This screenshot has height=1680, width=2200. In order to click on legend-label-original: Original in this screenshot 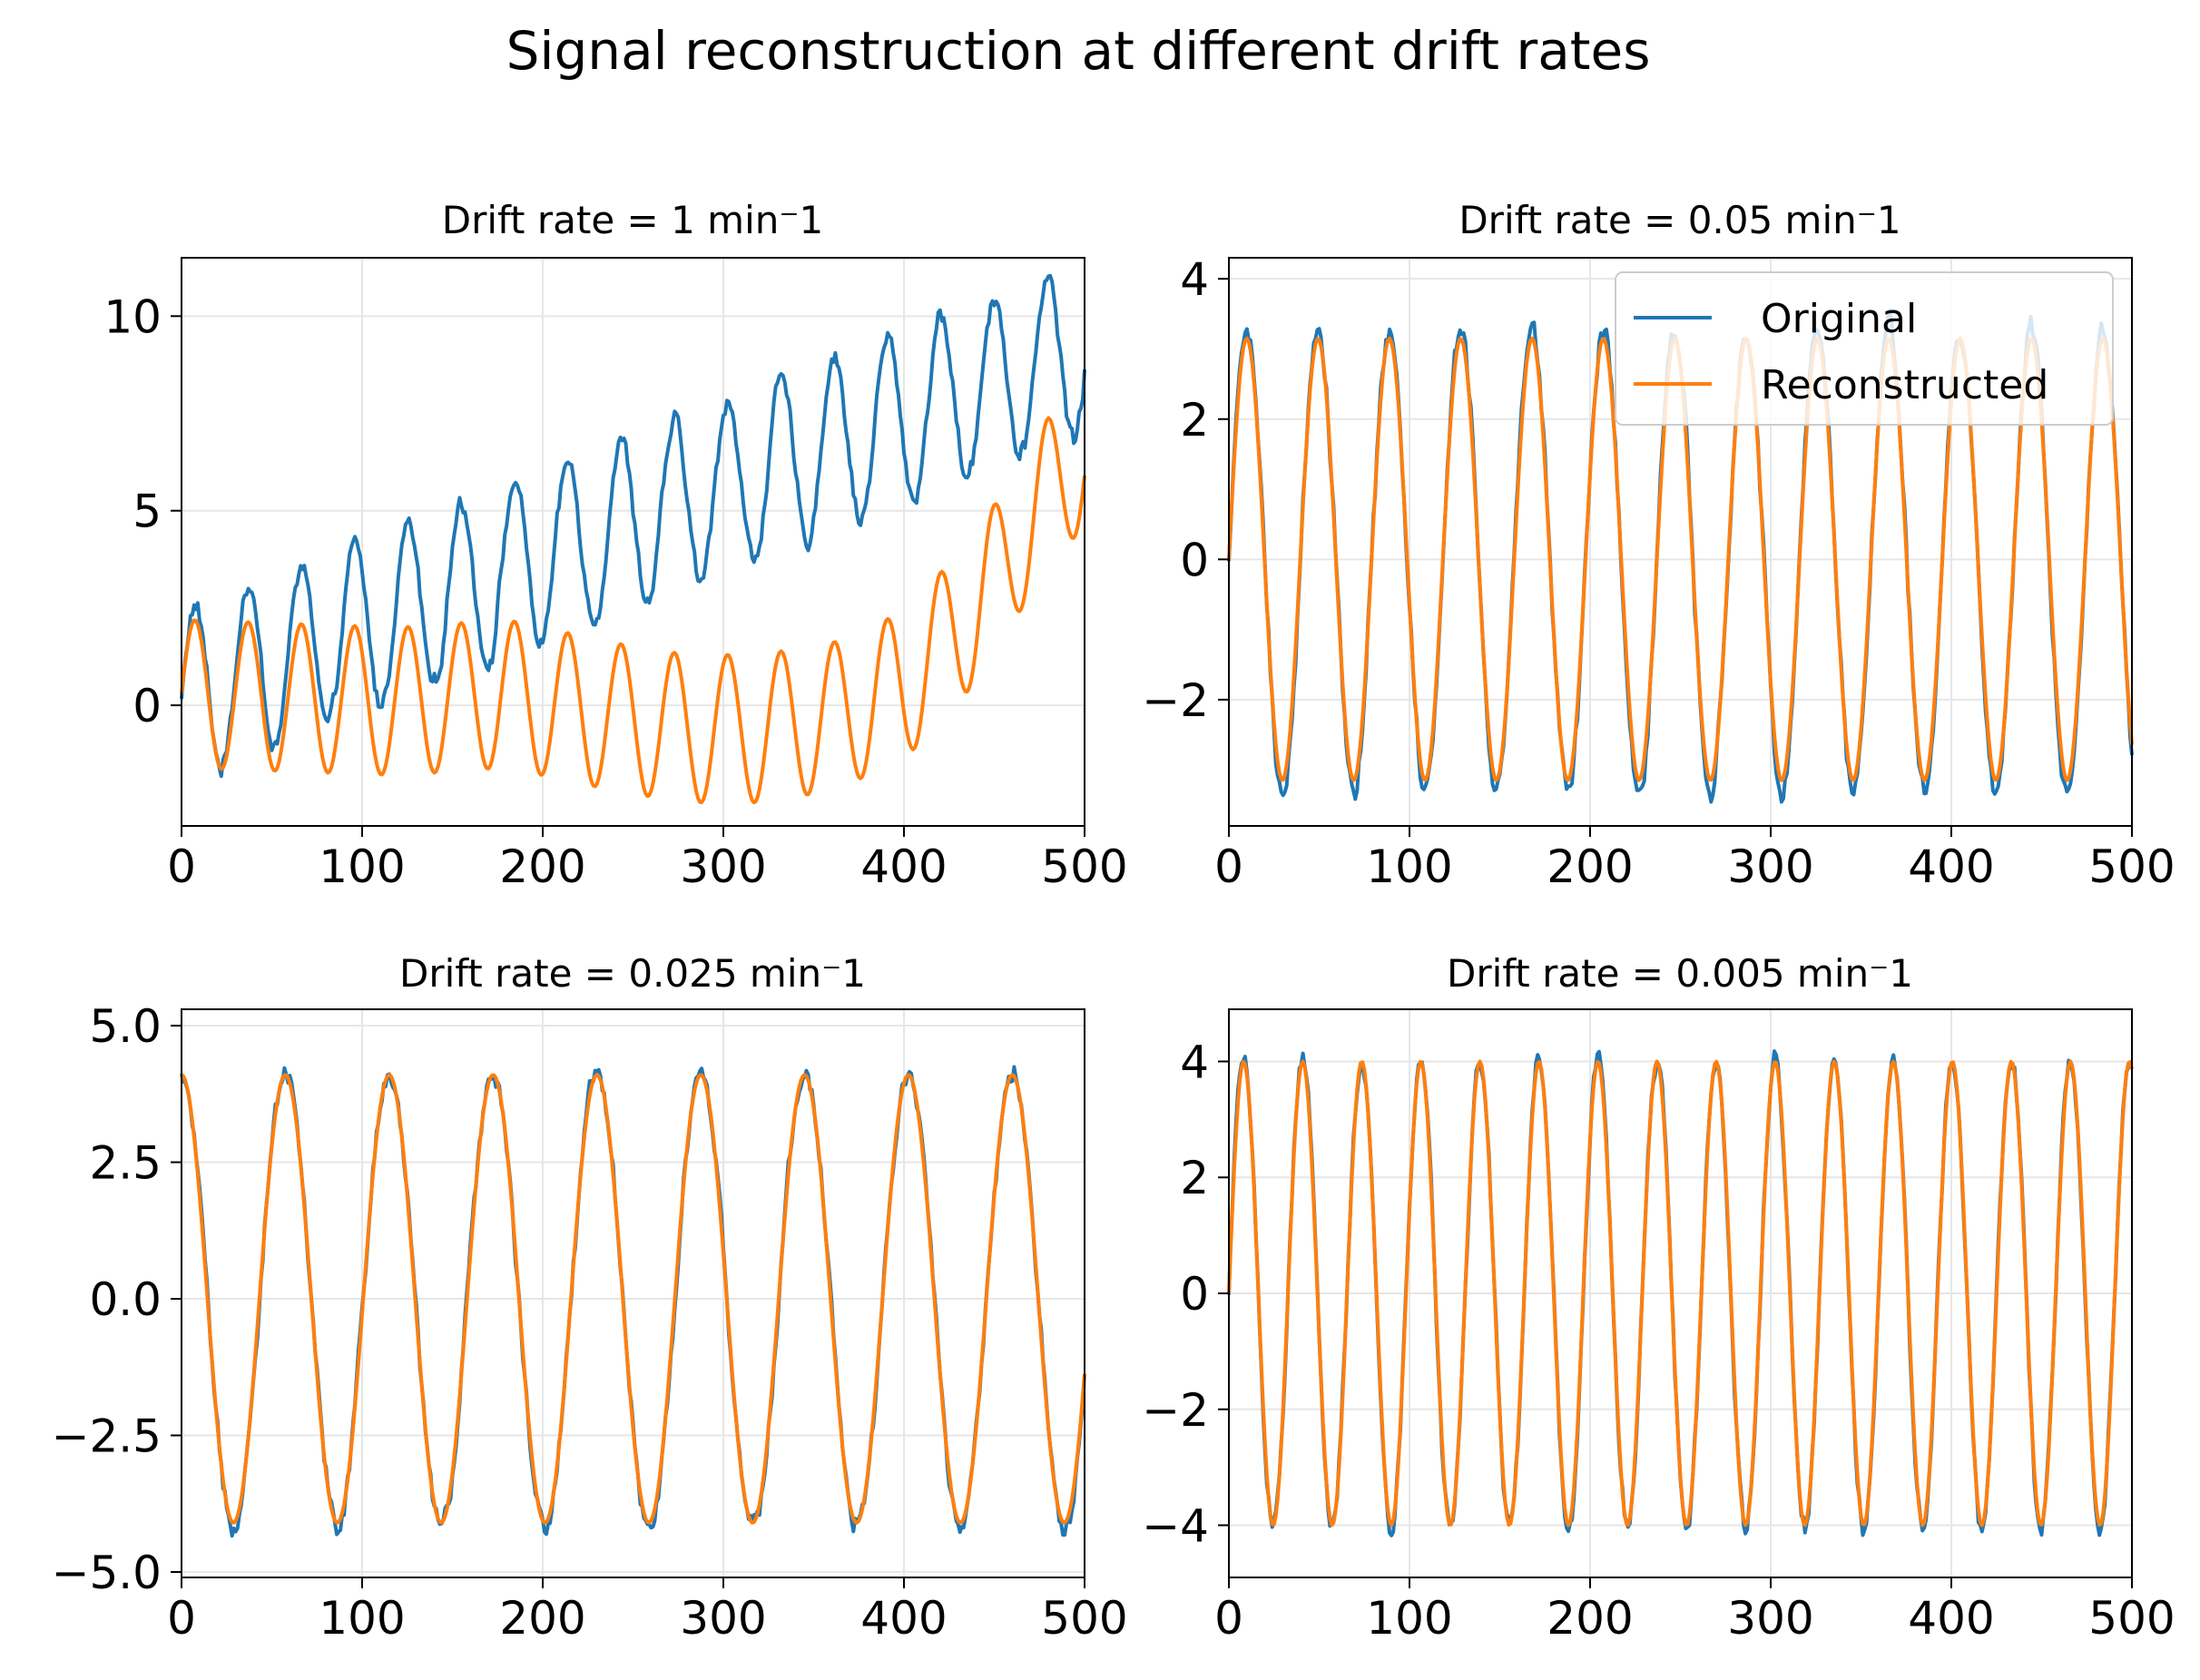, I will do `click(1839, 319)`.